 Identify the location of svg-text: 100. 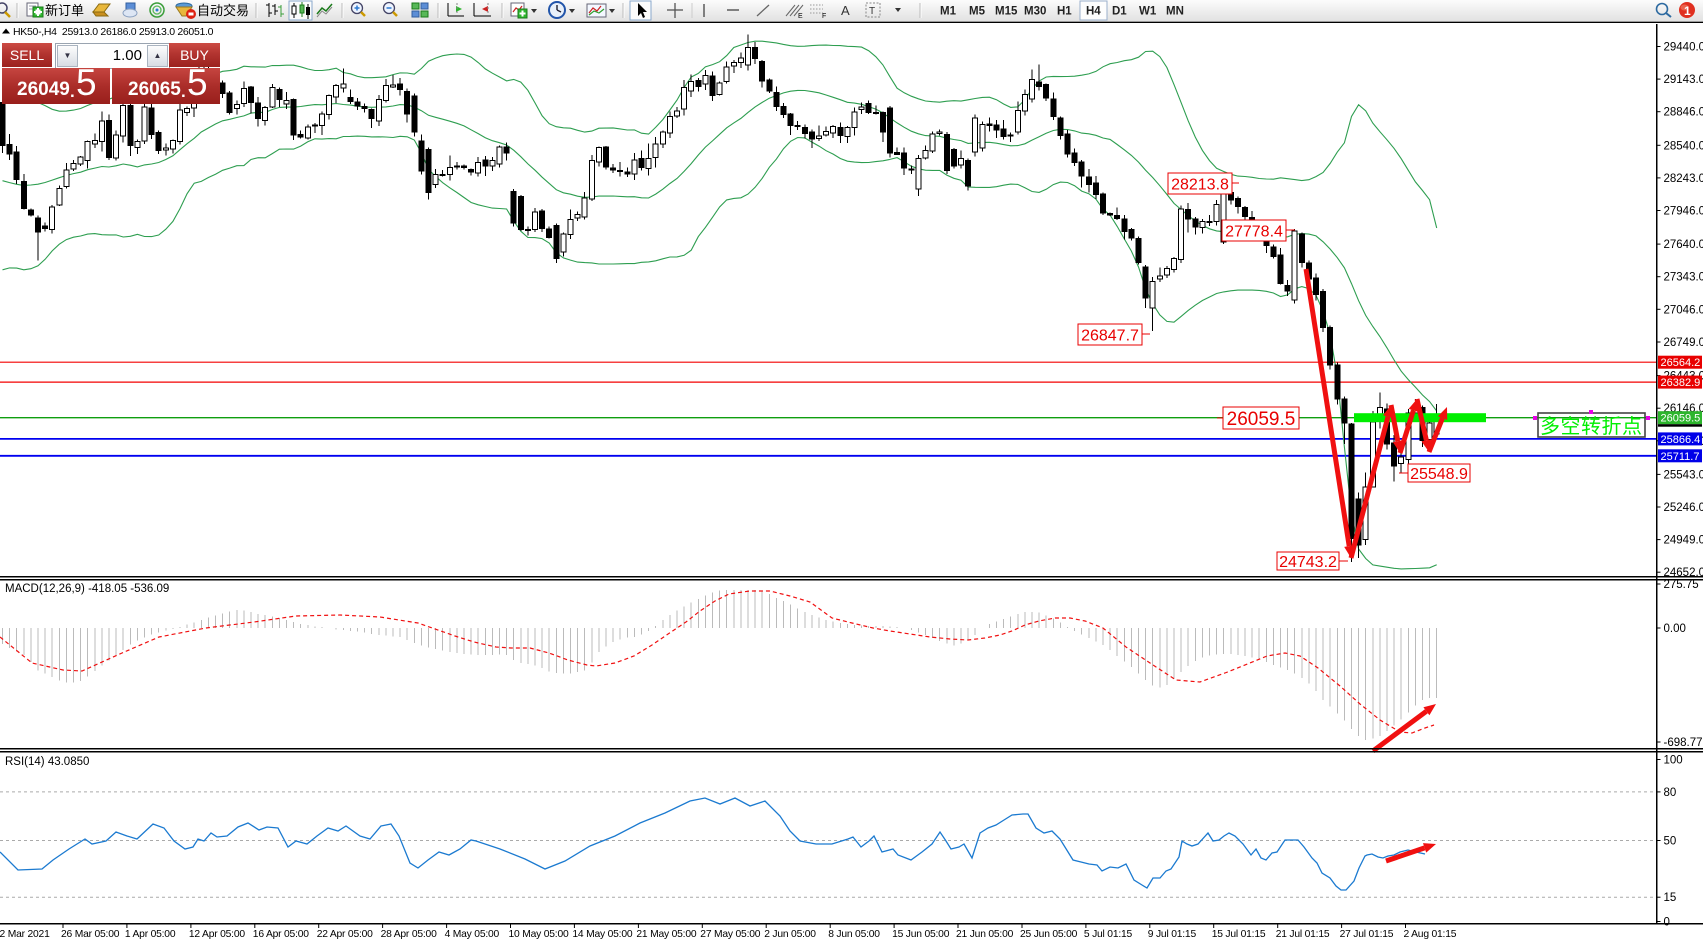
(1673, 761).